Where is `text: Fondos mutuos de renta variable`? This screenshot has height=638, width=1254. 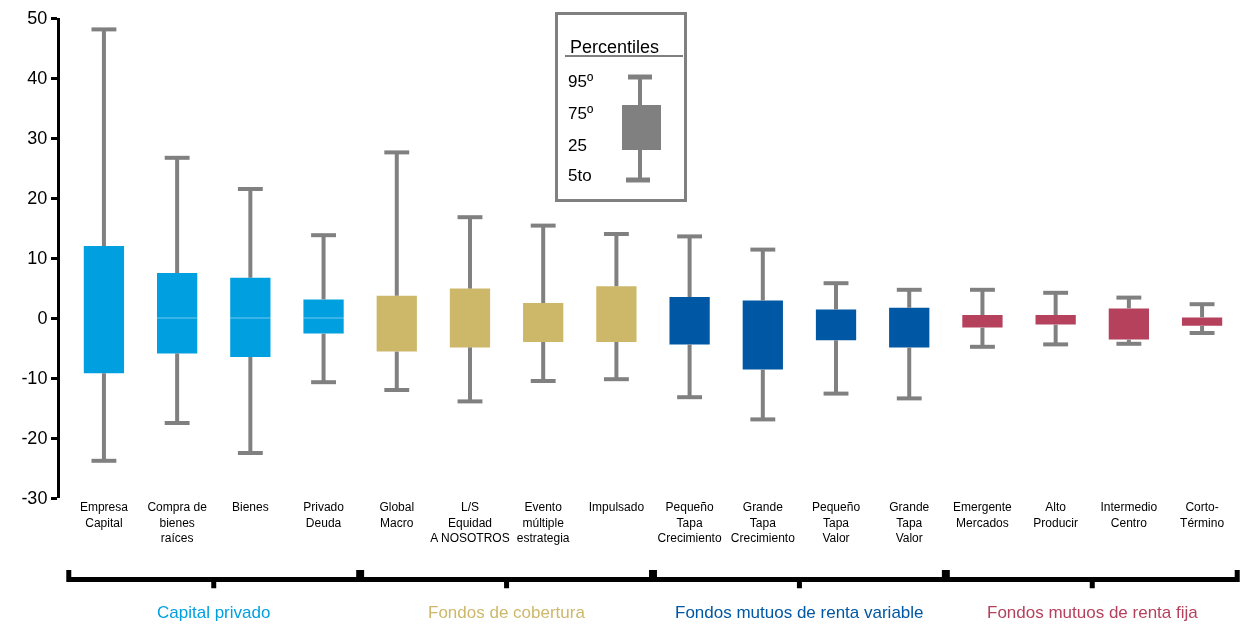
text: Fondos mutuos de renta variable is located at coordinates (799, 612).